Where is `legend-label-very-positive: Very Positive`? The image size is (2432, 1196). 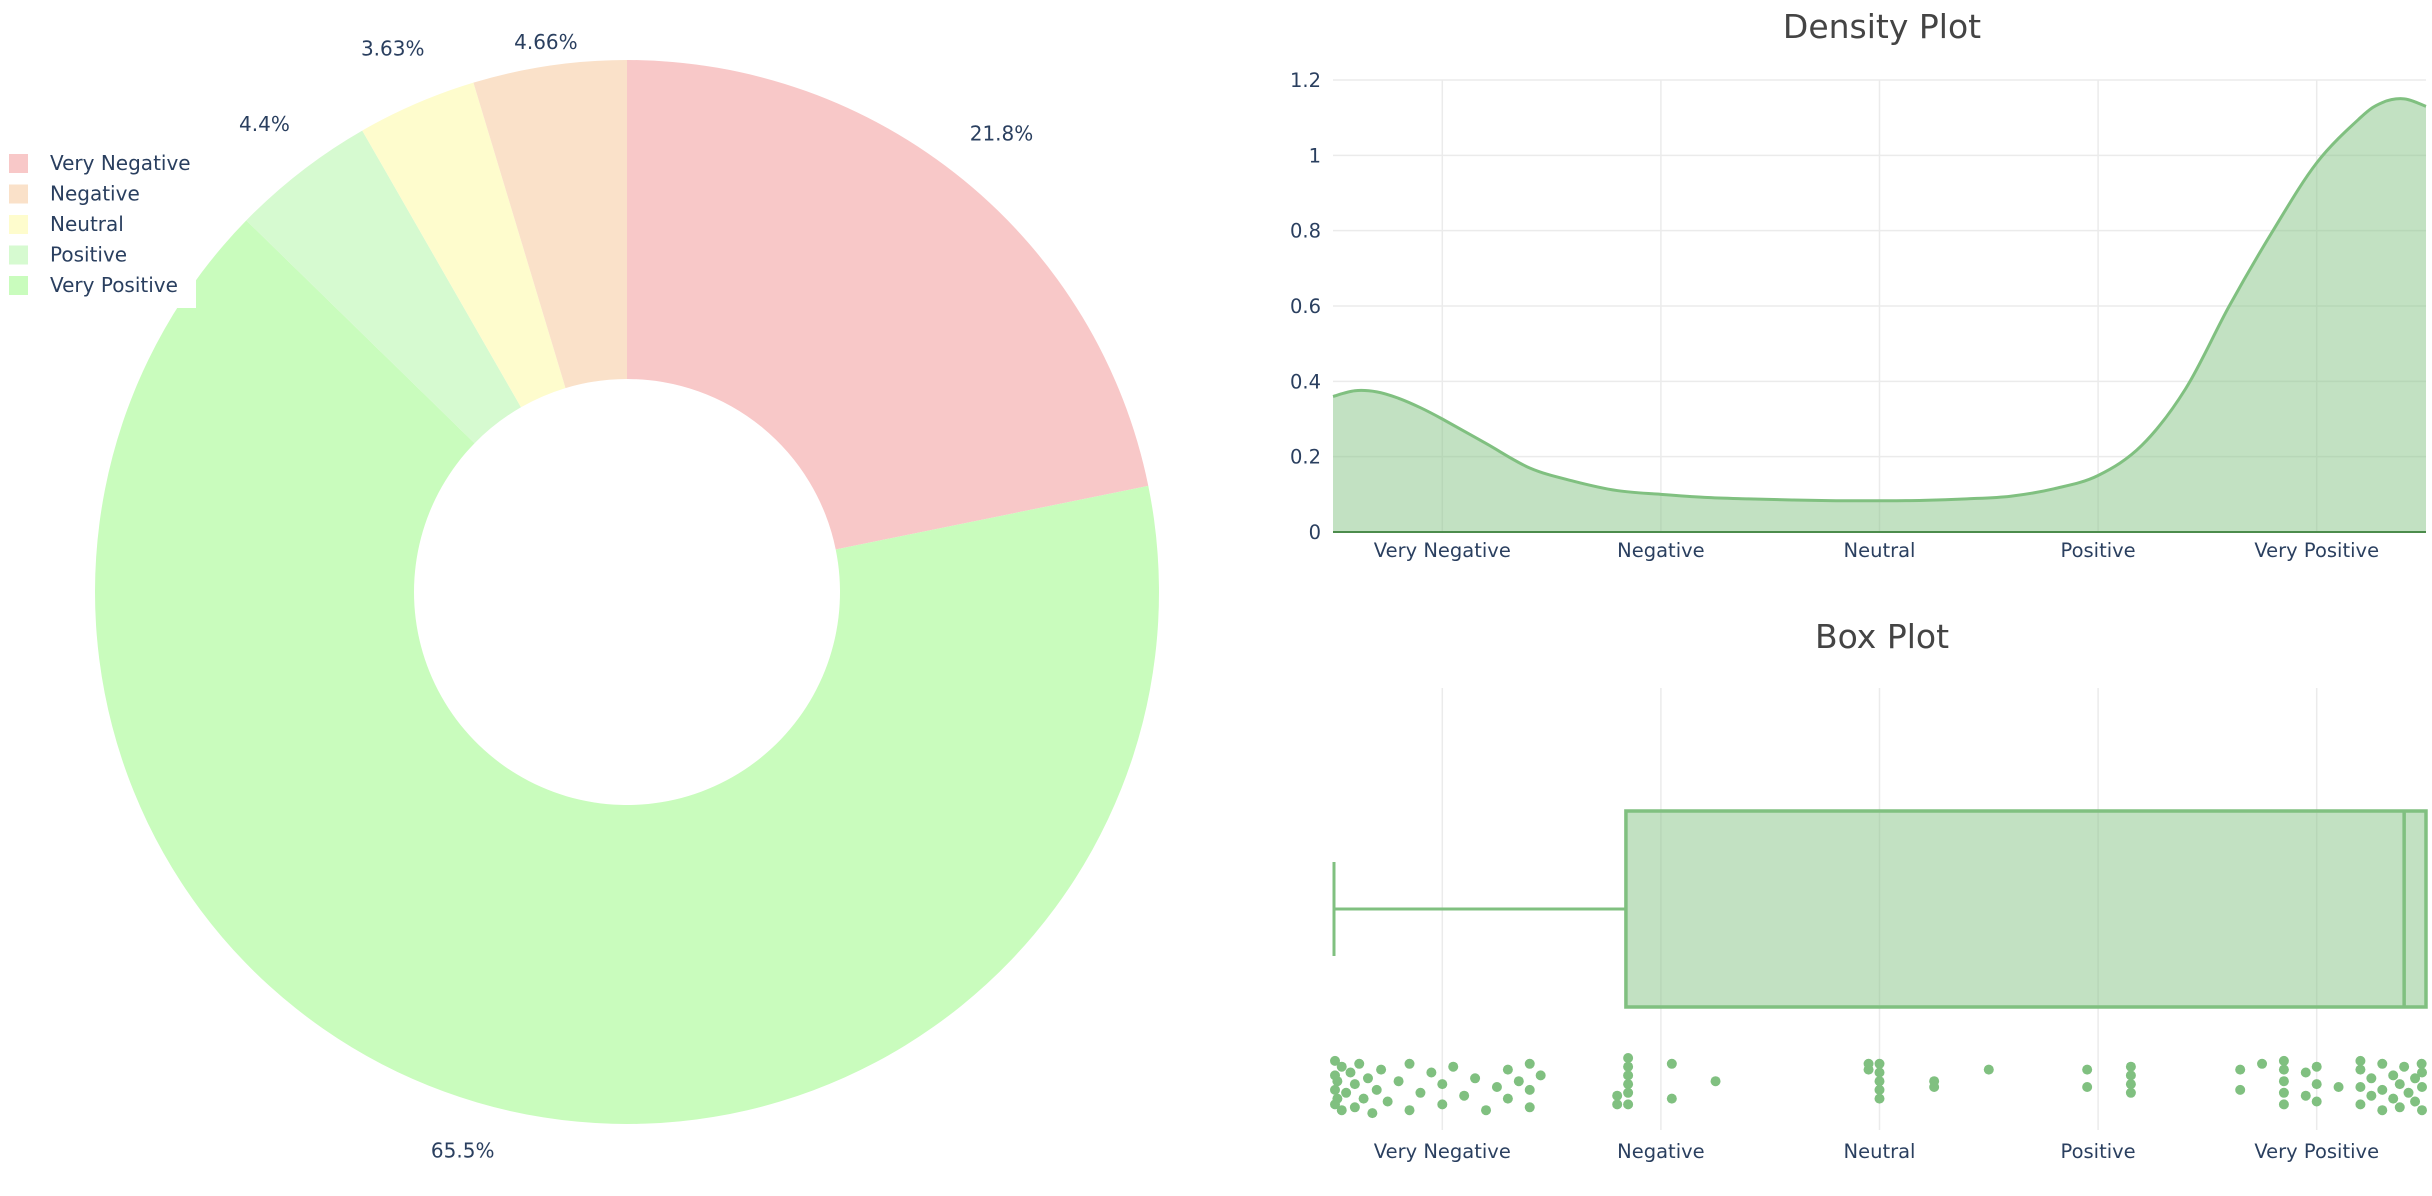
legend-label-very-positive: Very Positive is located at coordinates (114, 285).